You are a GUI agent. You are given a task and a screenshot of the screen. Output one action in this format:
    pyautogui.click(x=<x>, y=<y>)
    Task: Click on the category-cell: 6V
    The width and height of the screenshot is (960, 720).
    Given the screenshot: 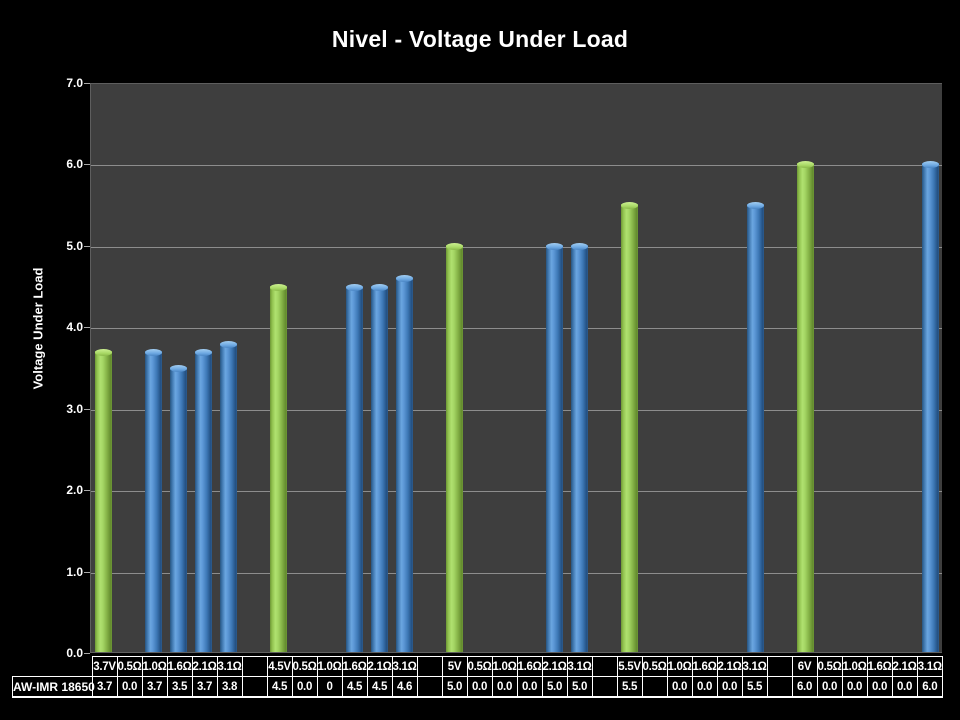 What is the action you would take?
    pyautogui.click(x=804, y=666)
    